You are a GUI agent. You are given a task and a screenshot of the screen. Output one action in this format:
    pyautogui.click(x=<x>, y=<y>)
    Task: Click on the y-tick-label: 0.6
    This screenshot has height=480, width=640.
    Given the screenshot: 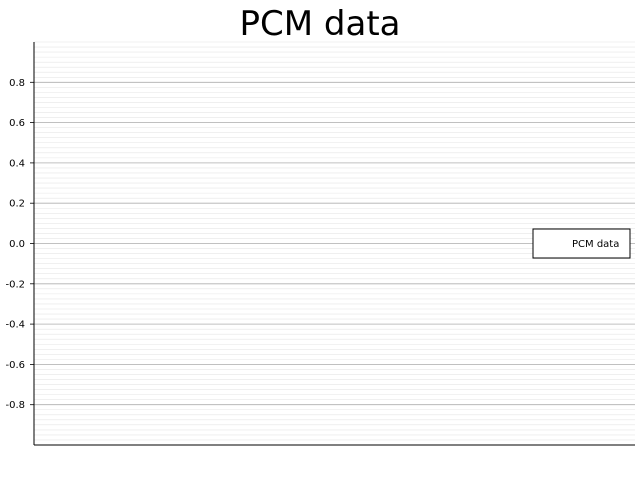 What is the action you would take?
    pyautogui.click(x=17, y=123)
    